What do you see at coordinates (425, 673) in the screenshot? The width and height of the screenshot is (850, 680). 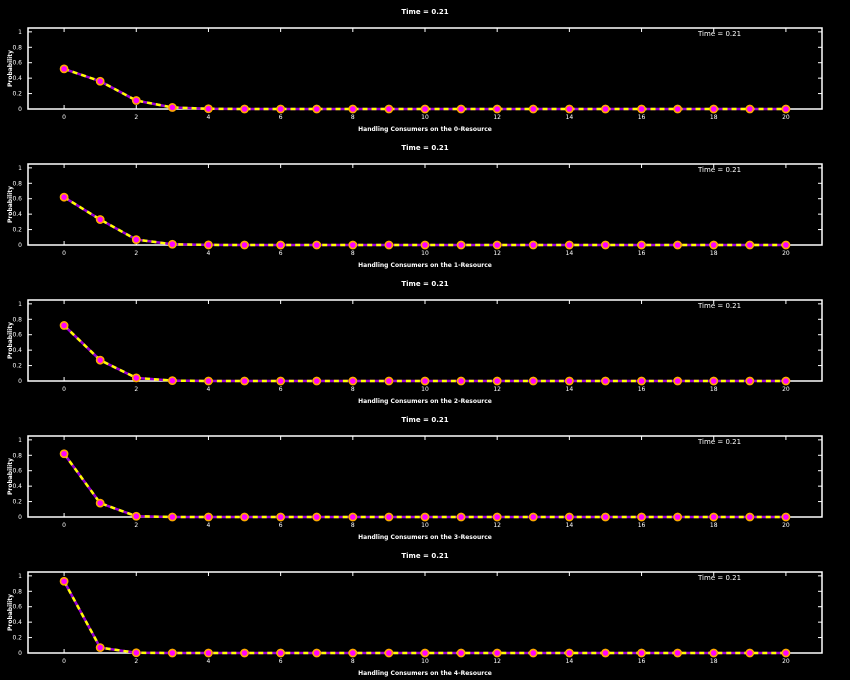 I see `x-axis-label: Handling Consumers on the 4-Resource` at bounding box center [425, 673].